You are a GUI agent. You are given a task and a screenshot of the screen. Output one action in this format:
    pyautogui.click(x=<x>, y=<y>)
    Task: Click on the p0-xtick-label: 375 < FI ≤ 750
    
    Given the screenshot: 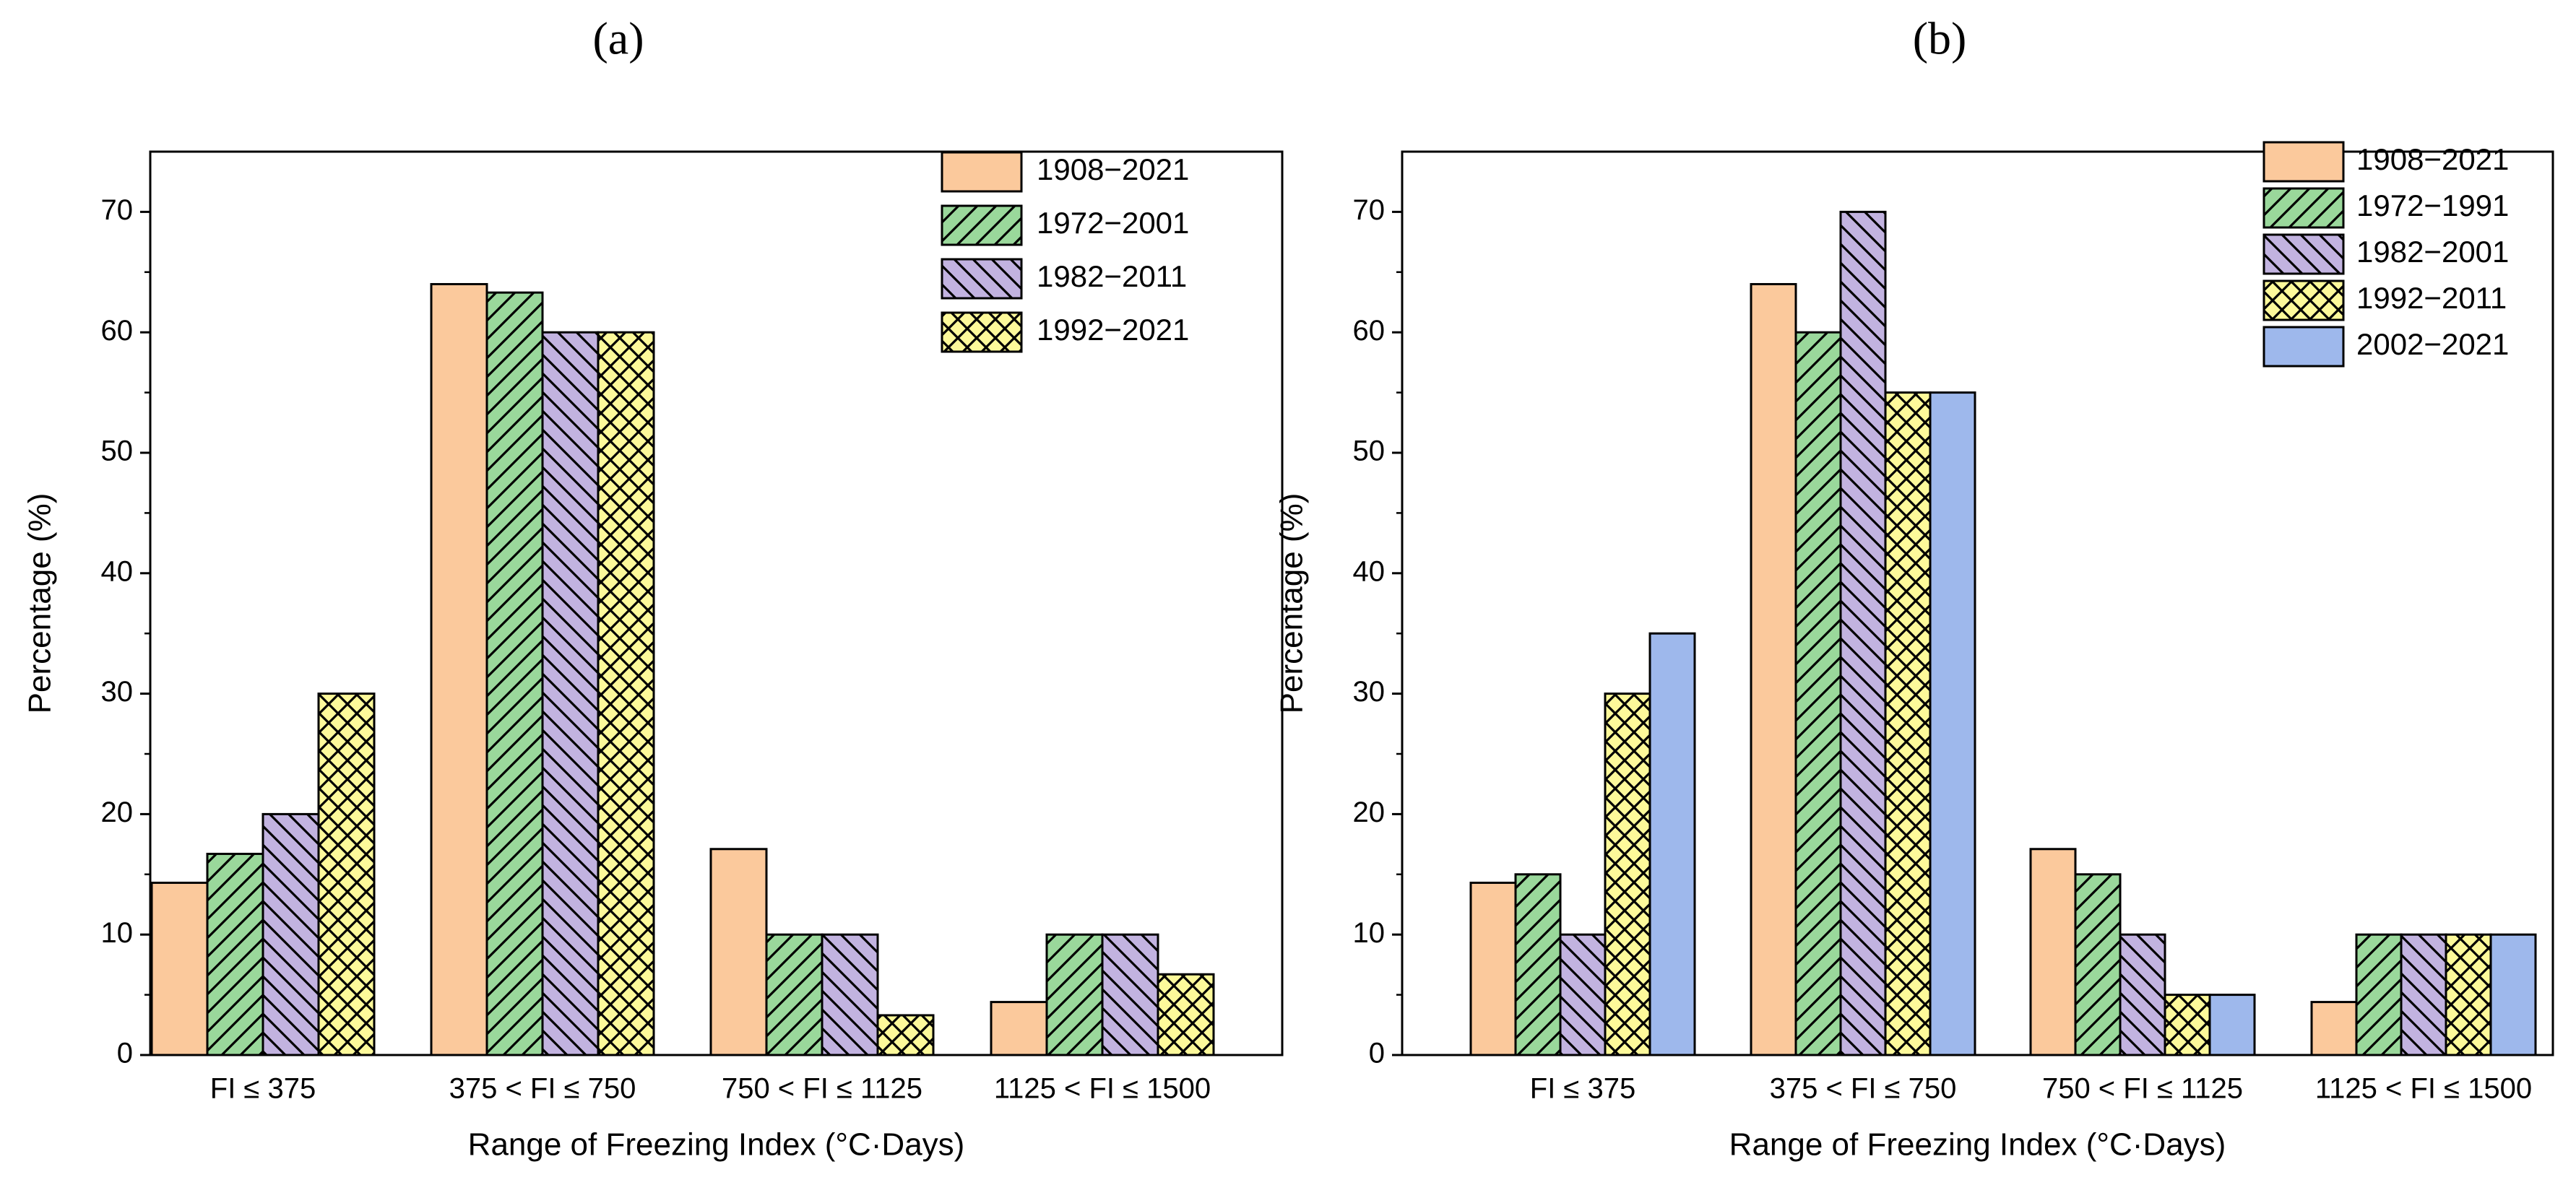 What is the action you would take?
    pyautogui.click(x=542, y=1089)
    